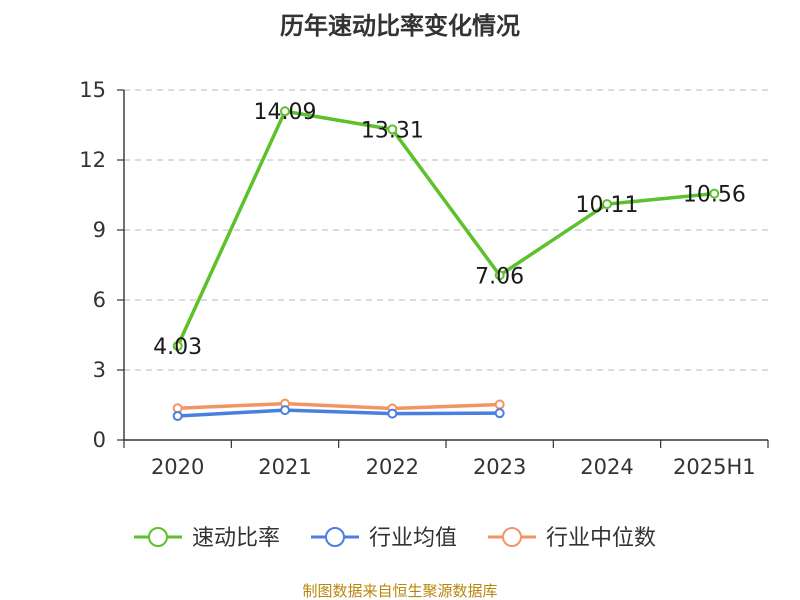  Describe the element at coordinates (392, 467) in the screenshot. I see `x-tick-label-2022: 2022` at that location.